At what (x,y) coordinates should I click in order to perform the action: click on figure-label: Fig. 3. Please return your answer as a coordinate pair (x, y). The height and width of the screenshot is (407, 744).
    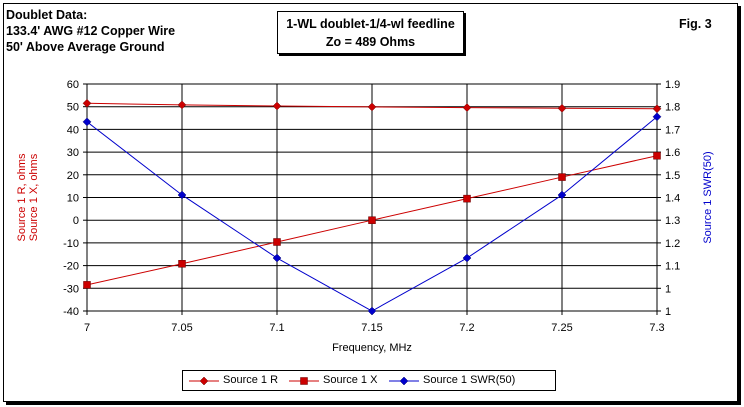
    Looking at the image, I should click on (695, 24).